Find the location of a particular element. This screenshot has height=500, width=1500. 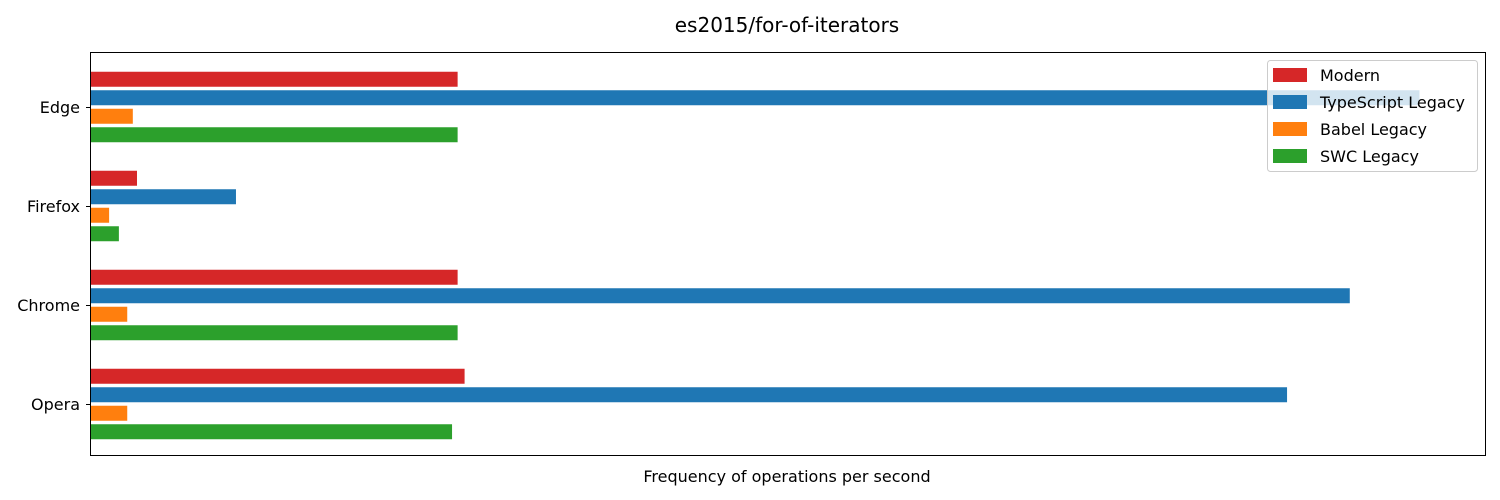

y-tick-label: Opera is located at coordinates (55, 404).